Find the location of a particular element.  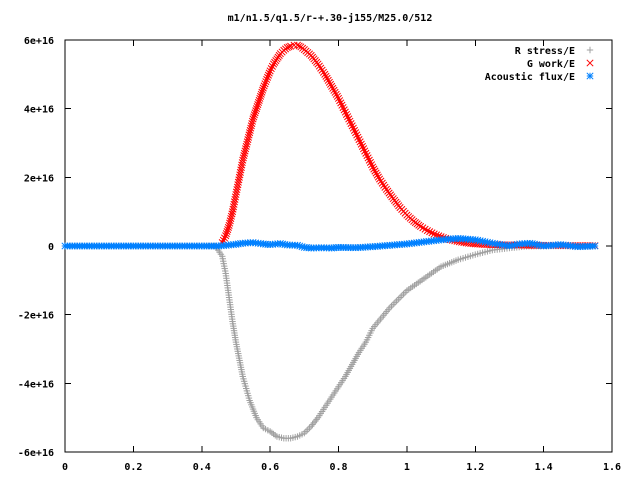

y-tick-label: 2e+16 is located at coordinates (39, 178).